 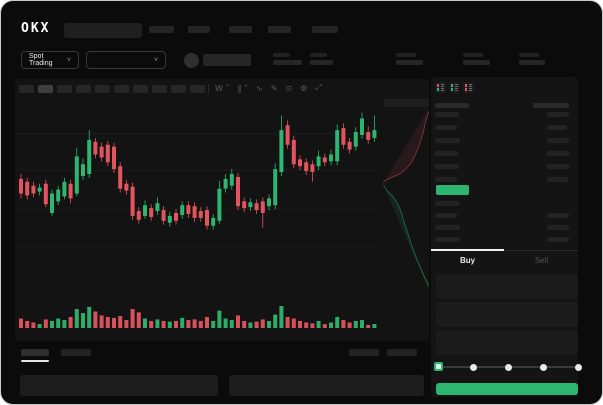 I want to click on okx-logo: OKX, so click(x=36, y=28).